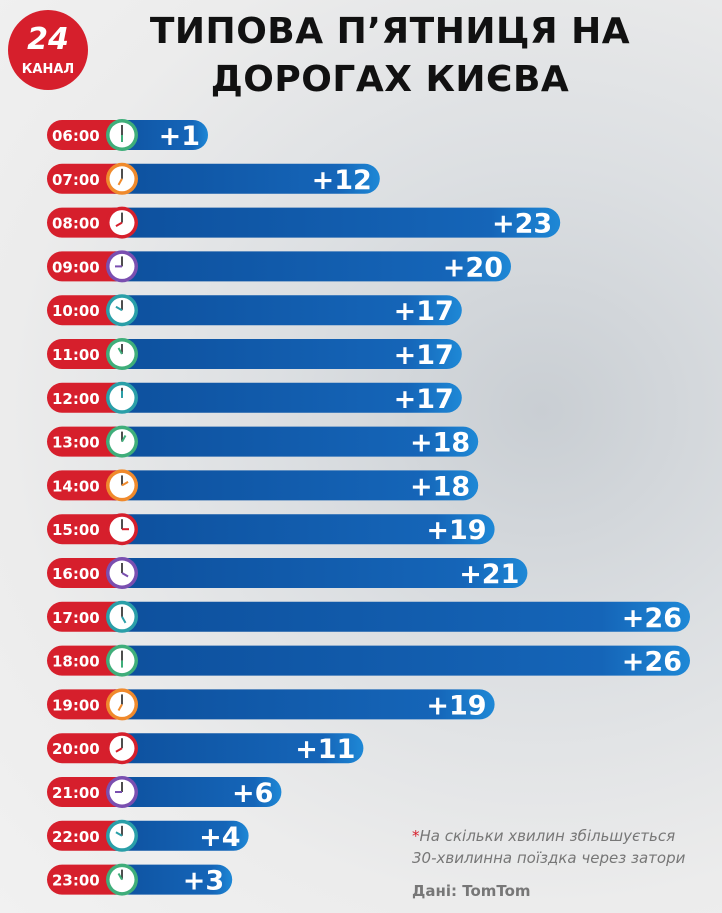 This screenshot has height=913, width=722. What do you see at coordinates (76, 443) in the screenshot?
I see `time-label: 13:00` at bounding box center [76, 443].